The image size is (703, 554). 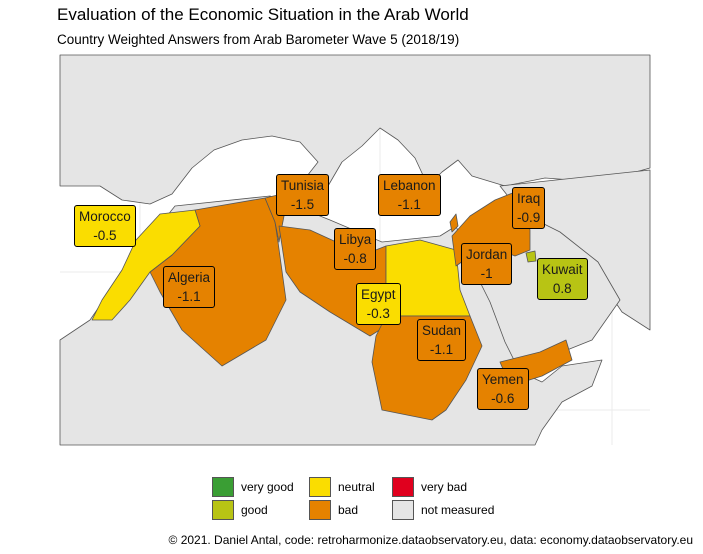 What do you see at coordinates (458, 509) in the screenshot?
I see `legend-label: not measured` at bounding box center [458, 509].